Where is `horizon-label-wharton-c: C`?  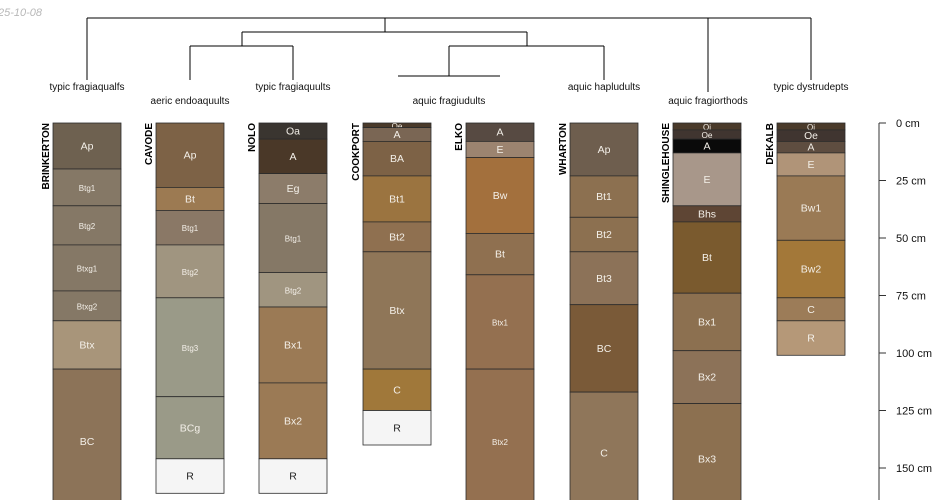 horizon-label-wharton-c: C is located at coordinates (604, 454).